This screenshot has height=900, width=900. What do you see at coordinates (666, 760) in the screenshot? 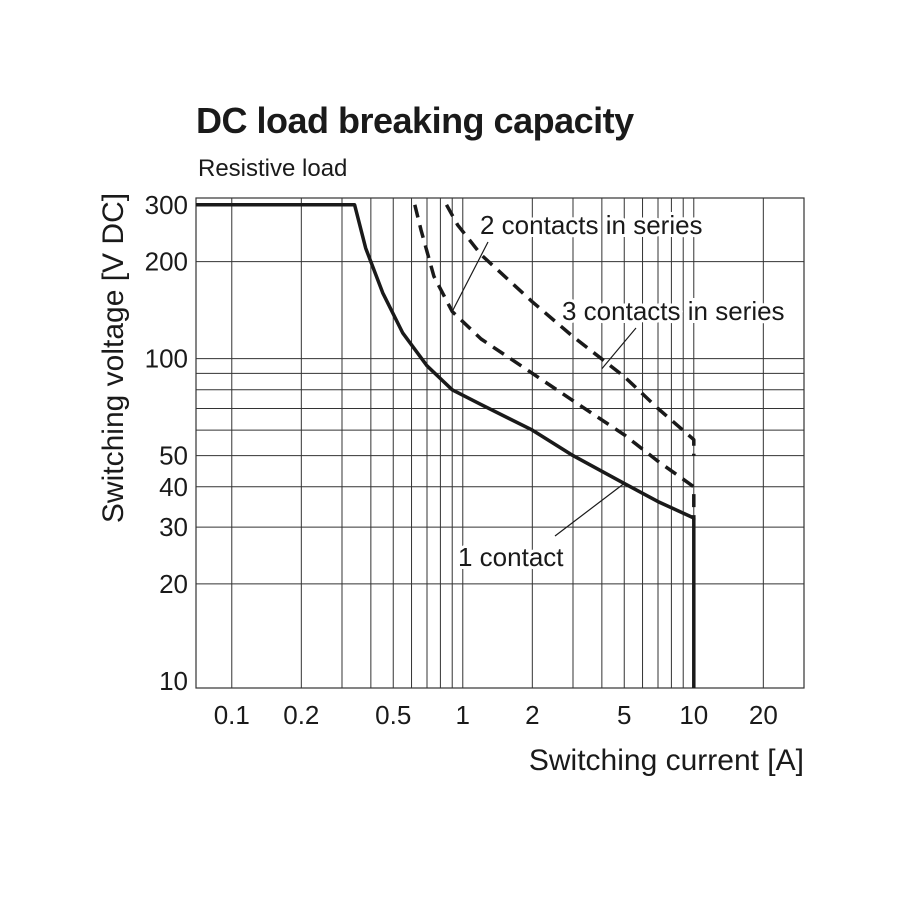
I see `x-axis-label: Switching current [A]` at bounding box center [666, 760].